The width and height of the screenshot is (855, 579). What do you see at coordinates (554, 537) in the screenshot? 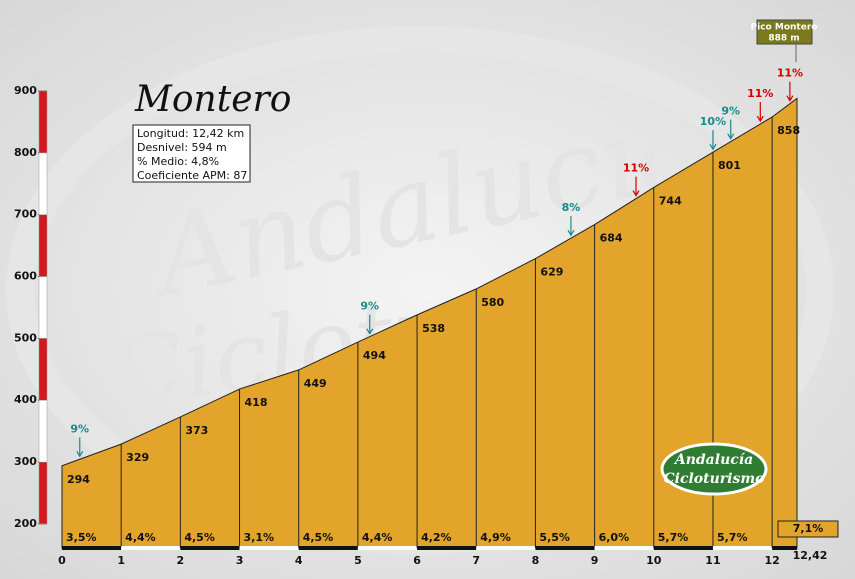
I see `gradient-label: 5,5%` at bounding box center [554, 537].